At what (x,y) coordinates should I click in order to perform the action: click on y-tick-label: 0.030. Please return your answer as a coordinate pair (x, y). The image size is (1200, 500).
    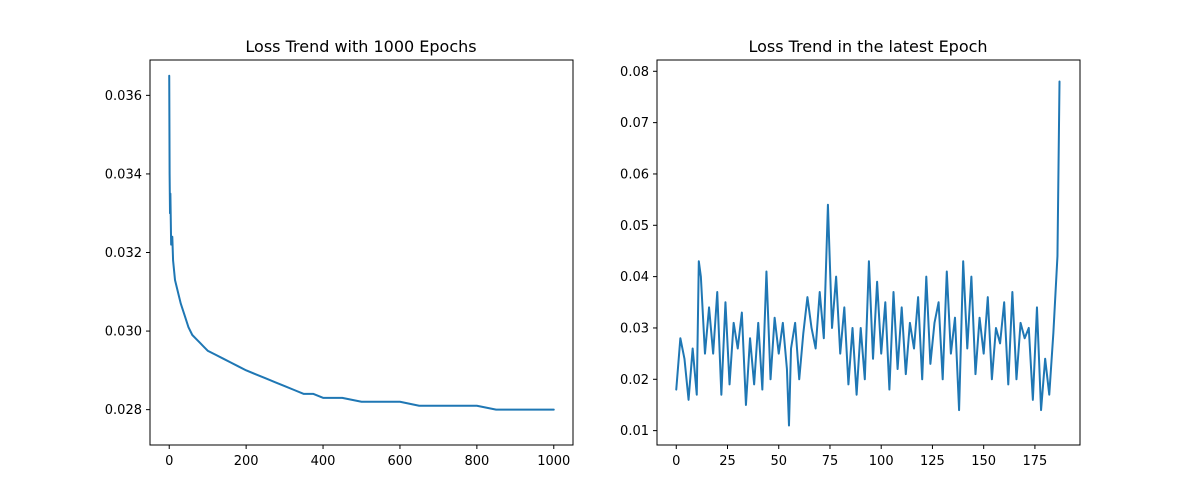
    Looking at the image, I should click on (123, 332).